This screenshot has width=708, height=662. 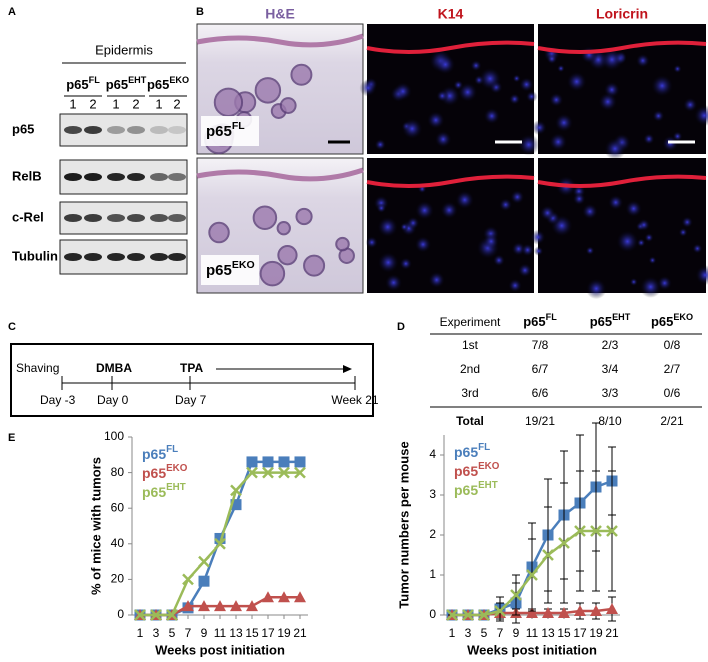 I want to click on table-total: Total, so click(x=470, y=421).